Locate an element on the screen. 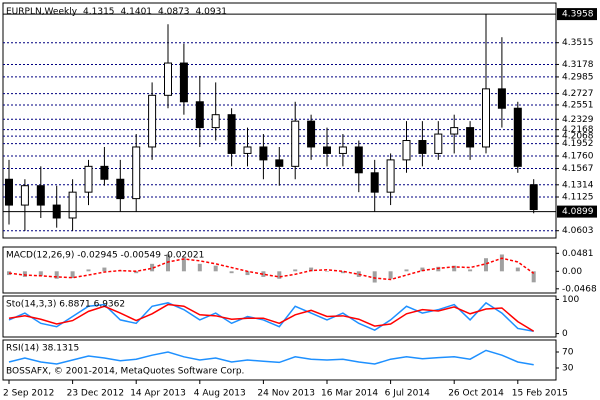 This screenshot has width=600, height=400. x-tick-label: 23 Dec 2012 is located at coordinates (96, 394).